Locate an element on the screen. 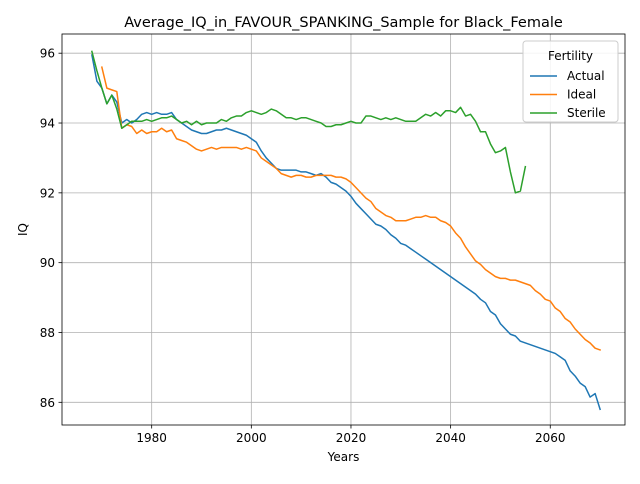 The height and width of the screenshot is (484, 640). y-tick-label: 90 is located at coordinates (47, 263).